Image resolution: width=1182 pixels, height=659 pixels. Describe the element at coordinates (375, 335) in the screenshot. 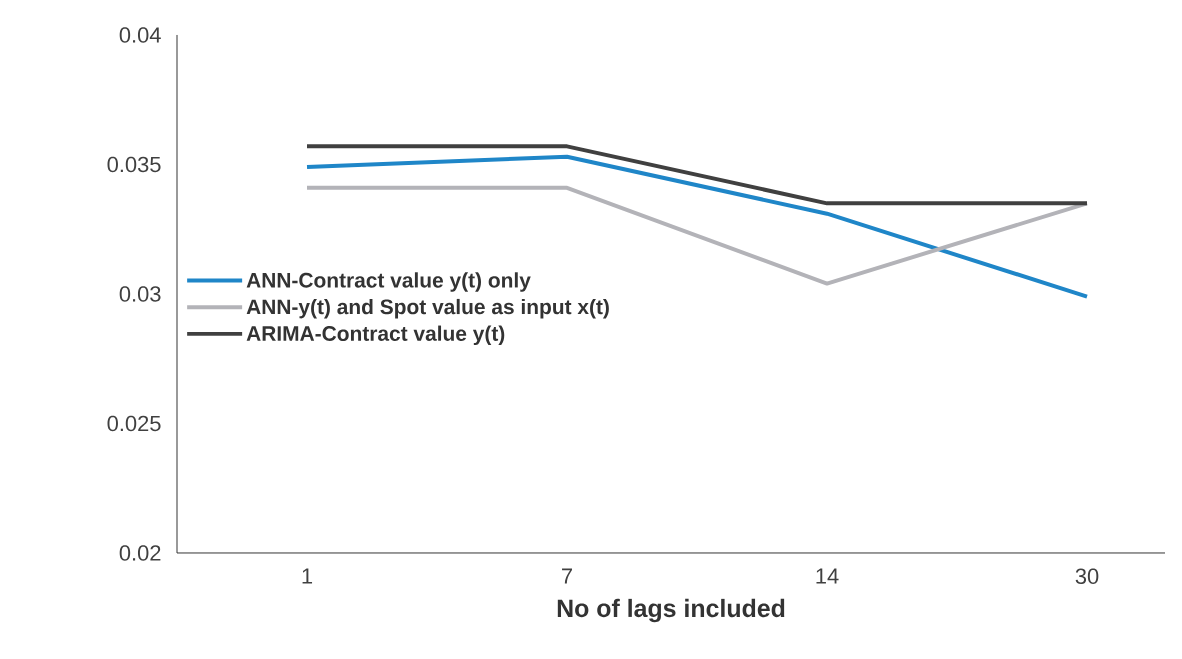

I see `legend-label: ARIMA-Contract value y(t)` at that location.